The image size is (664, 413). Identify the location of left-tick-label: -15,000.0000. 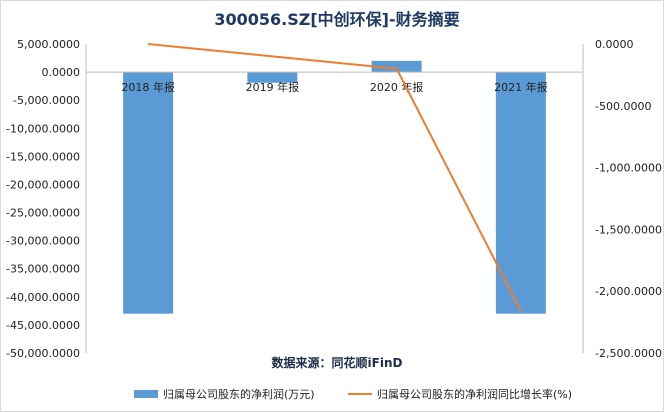
(43, 156).